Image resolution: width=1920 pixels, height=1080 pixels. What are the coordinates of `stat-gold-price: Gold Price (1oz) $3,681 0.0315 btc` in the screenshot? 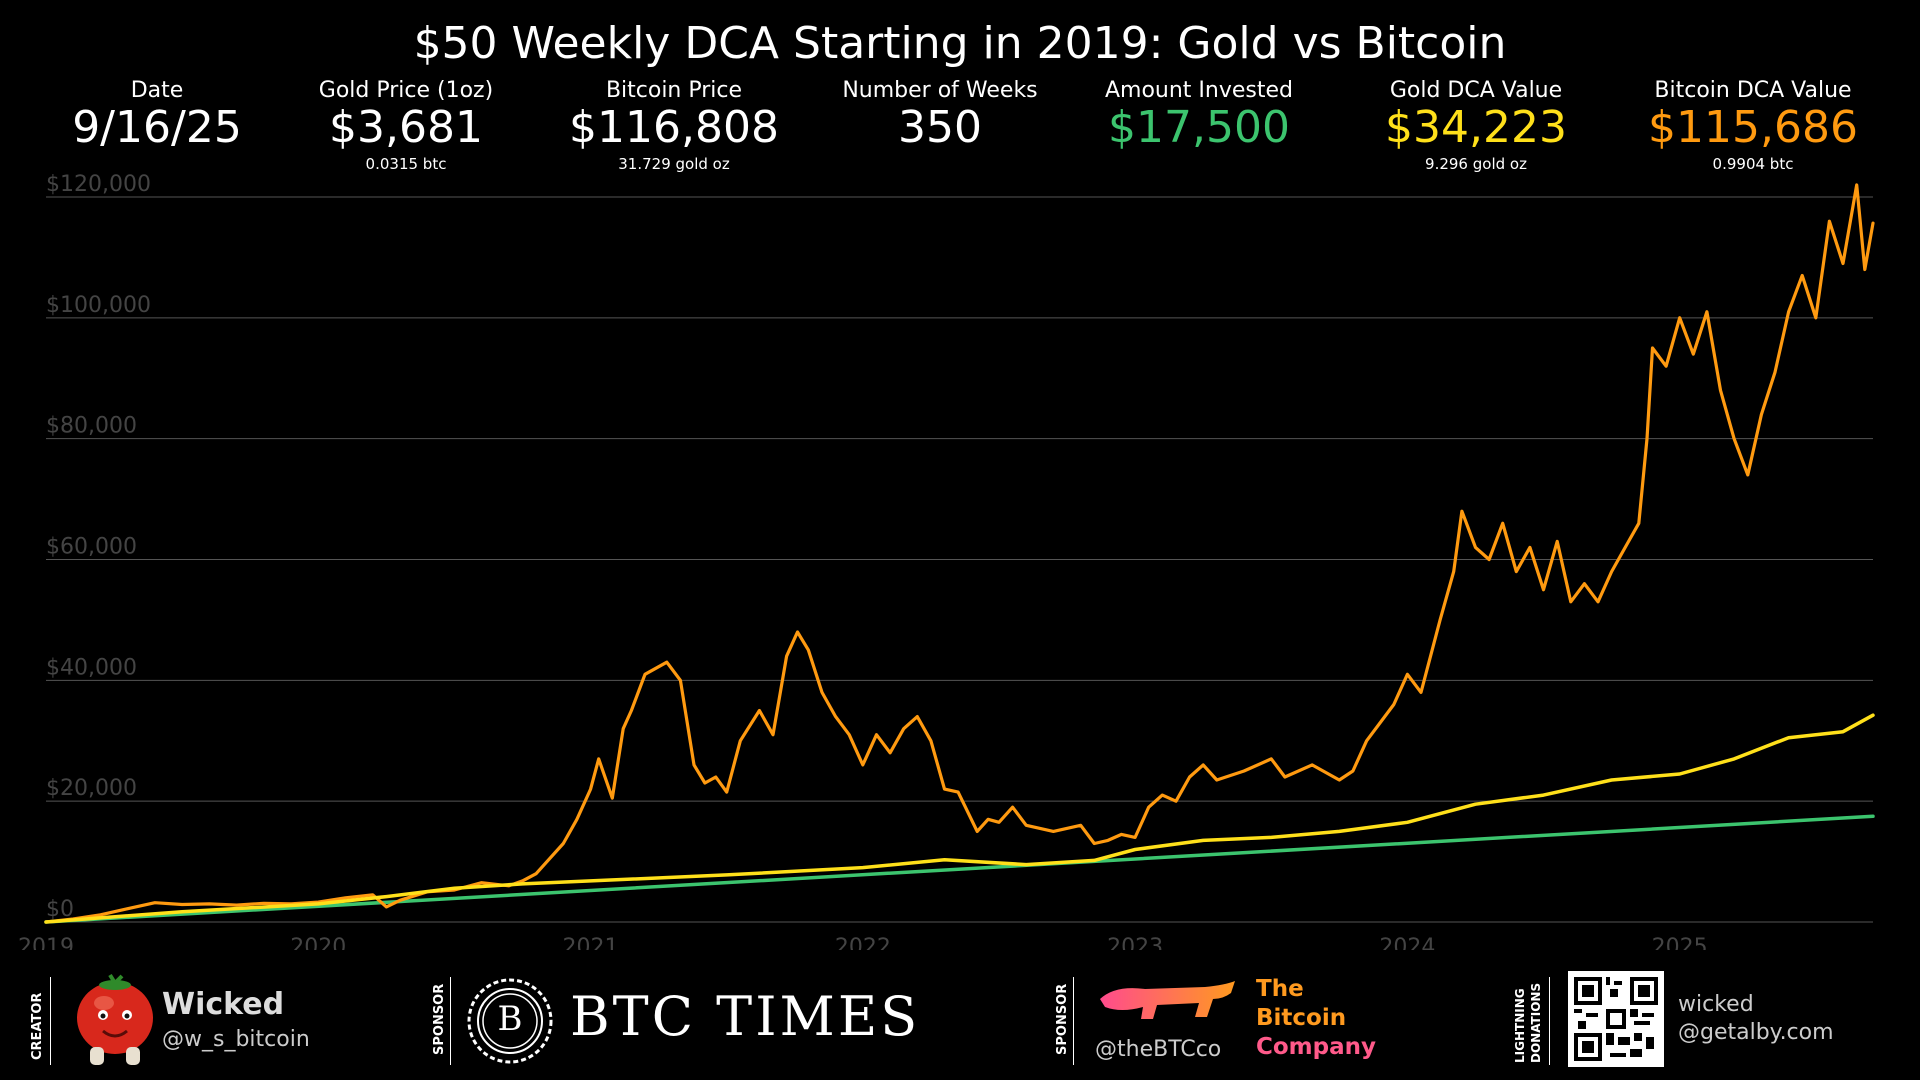 It's located at (406, 125).